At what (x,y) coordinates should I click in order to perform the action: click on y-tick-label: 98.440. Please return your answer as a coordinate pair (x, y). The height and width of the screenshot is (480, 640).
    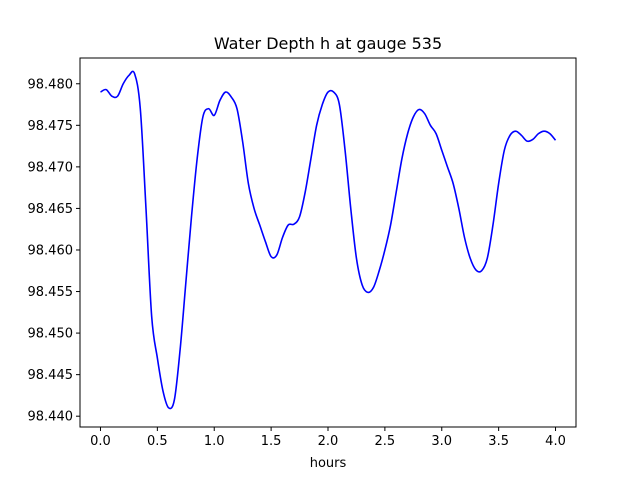
    Looking at the image, I should click on (51, 417).